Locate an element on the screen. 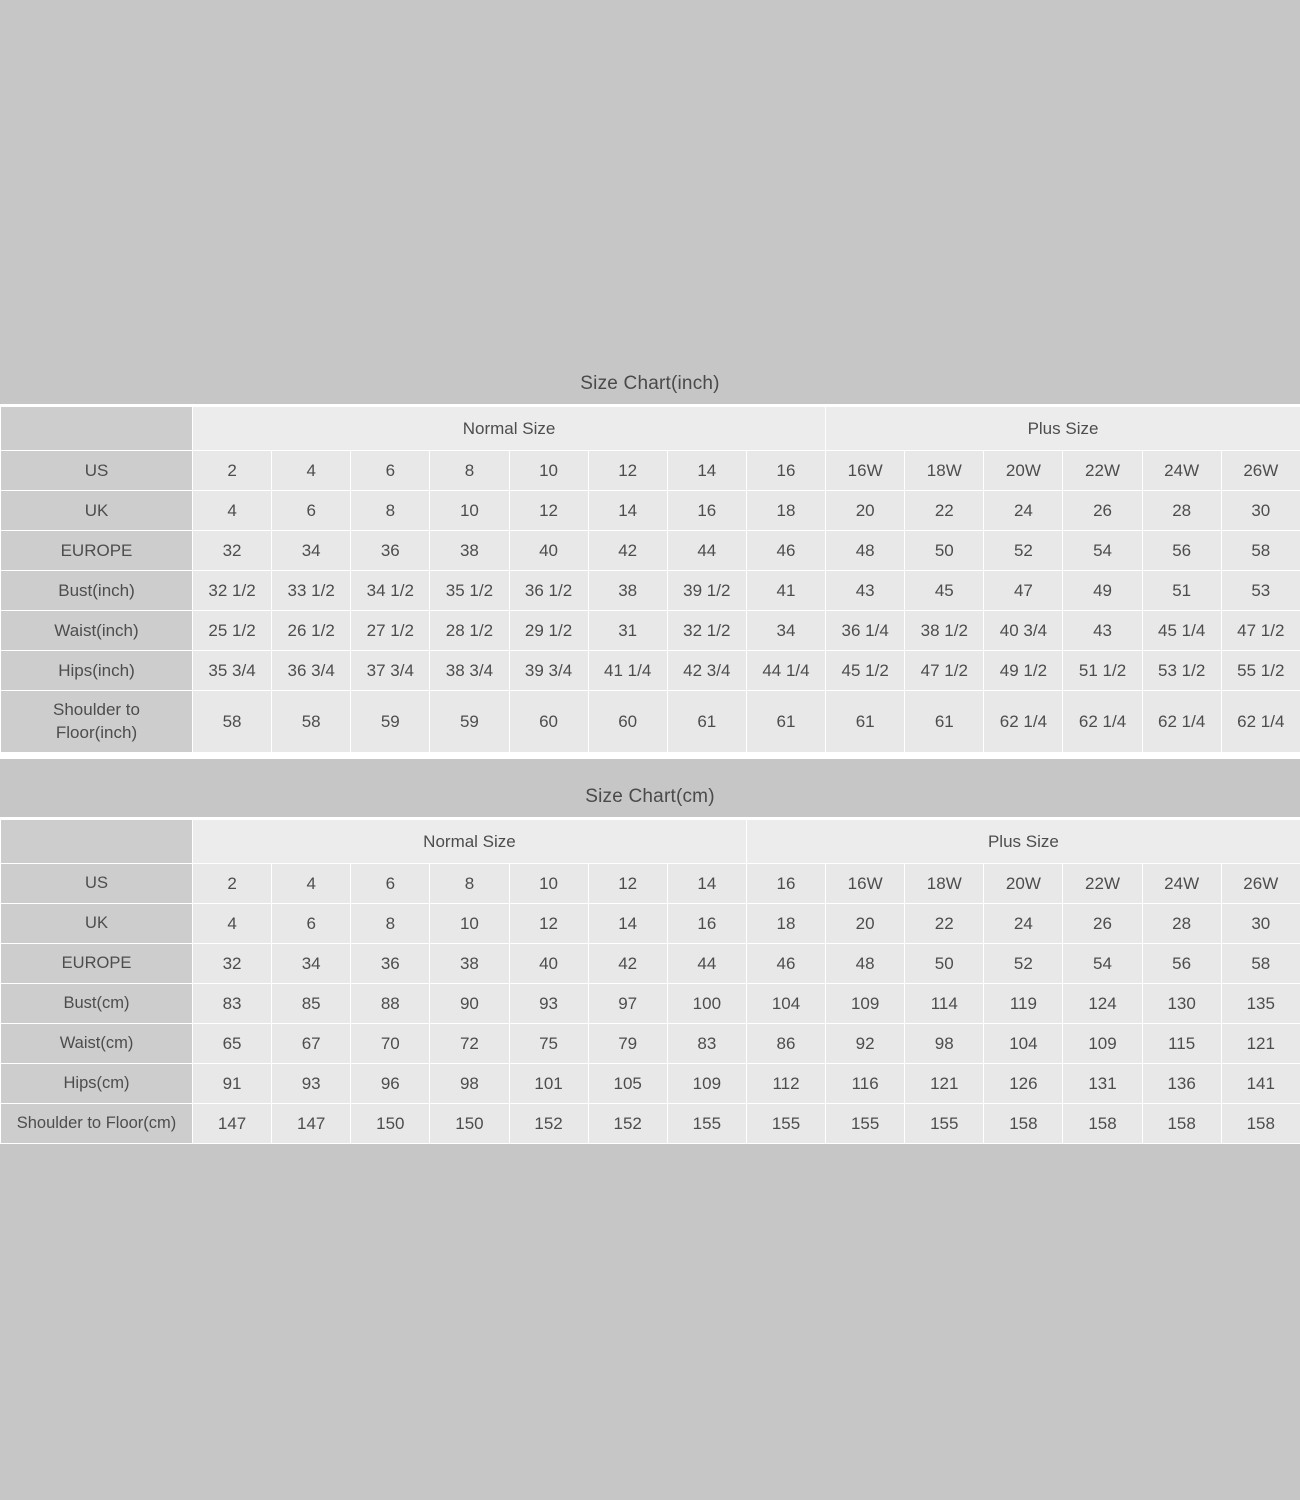 Image resolution: width=1300 pixels, height=1500 pixels. cell: 26W is located at coordinates (1260, 883).